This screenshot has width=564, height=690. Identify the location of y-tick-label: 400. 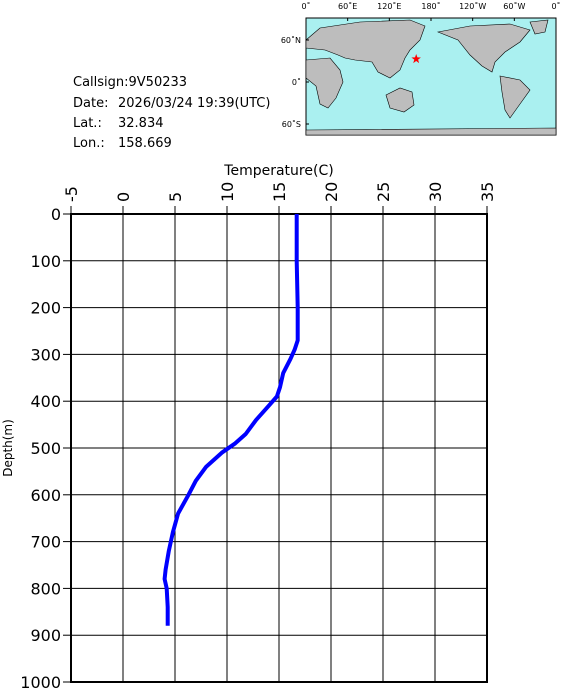
(45, 401).